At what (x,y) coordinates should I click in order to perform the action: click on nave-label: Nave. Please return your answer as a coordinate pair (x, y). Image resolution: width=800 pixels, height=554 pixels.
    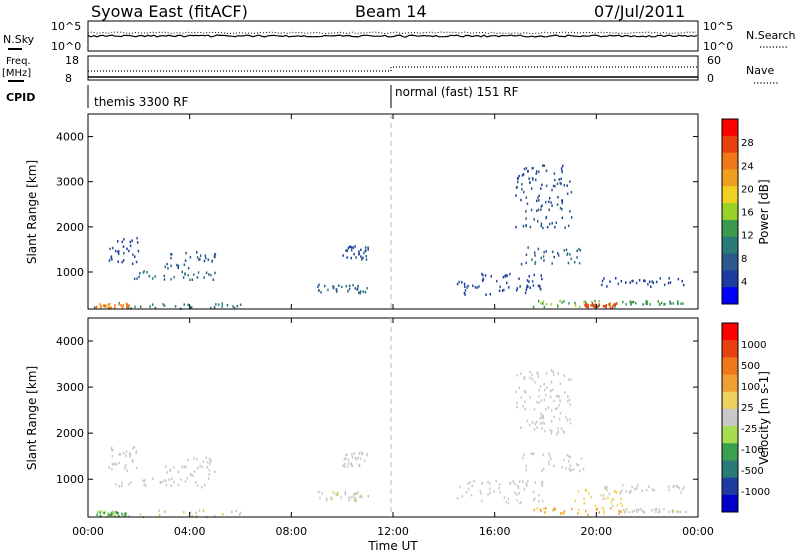
    Looking at the image, I should click on (760, 70).